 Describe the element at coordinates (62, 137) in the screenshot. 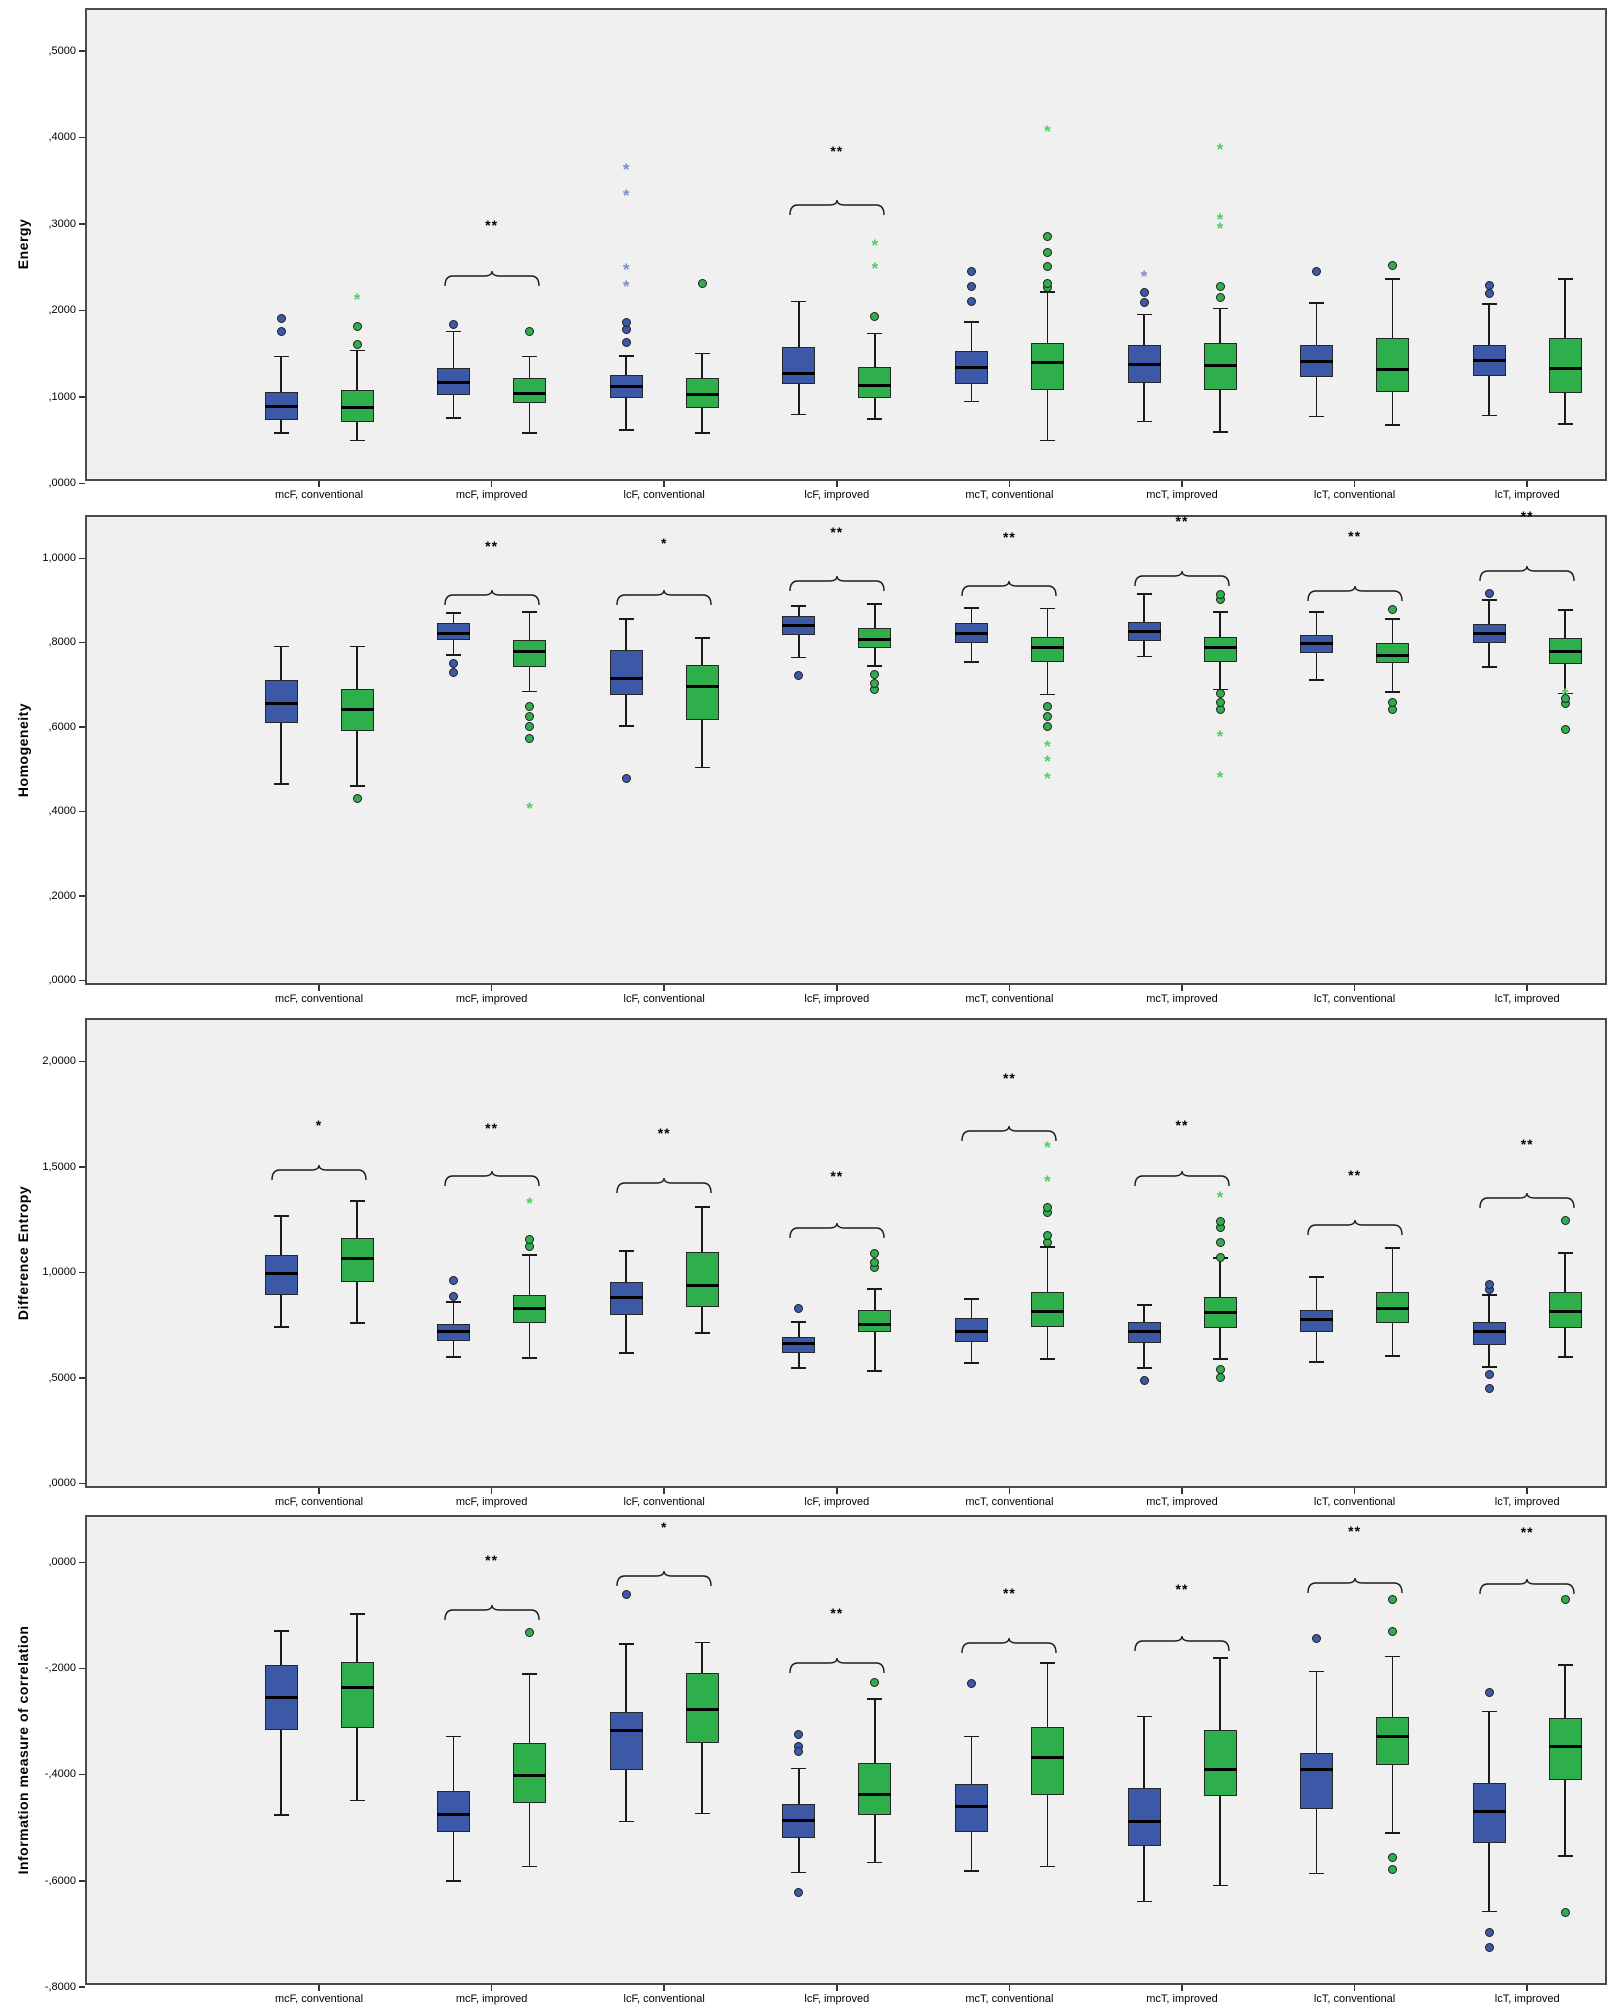

I see `y-tick-label: ,4000` at that location.